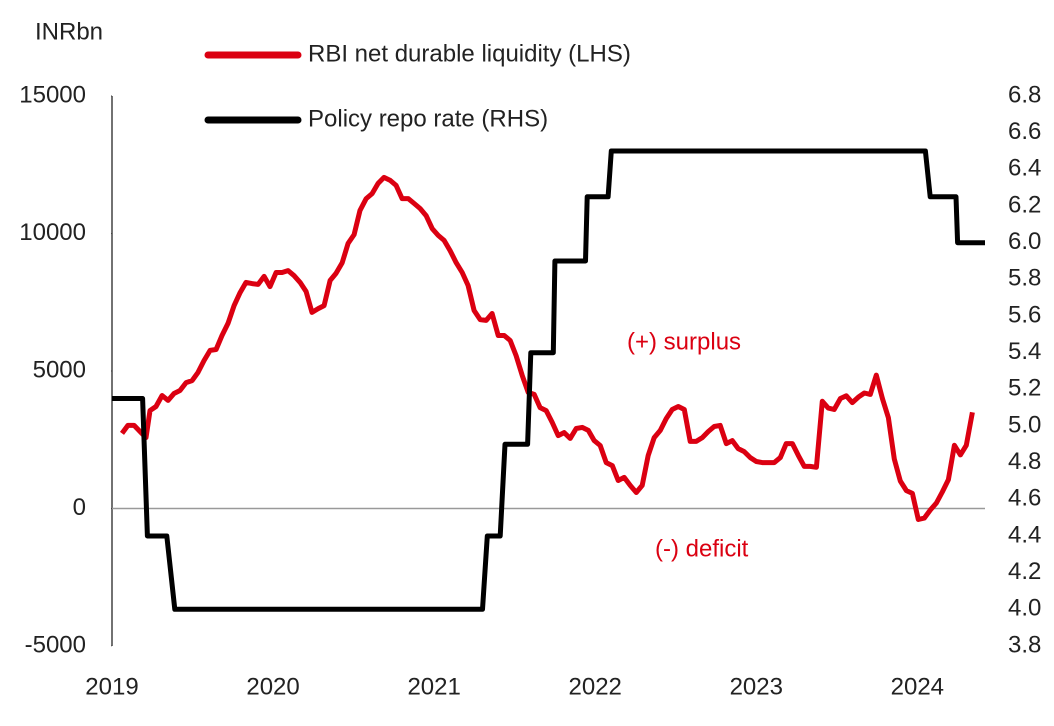 Image resolution: width=1054 pixels, height=726 pixels. Describe the element at coordinates (111, 686) in the screenshot. I see `x-tick-label: 2019` at that location.